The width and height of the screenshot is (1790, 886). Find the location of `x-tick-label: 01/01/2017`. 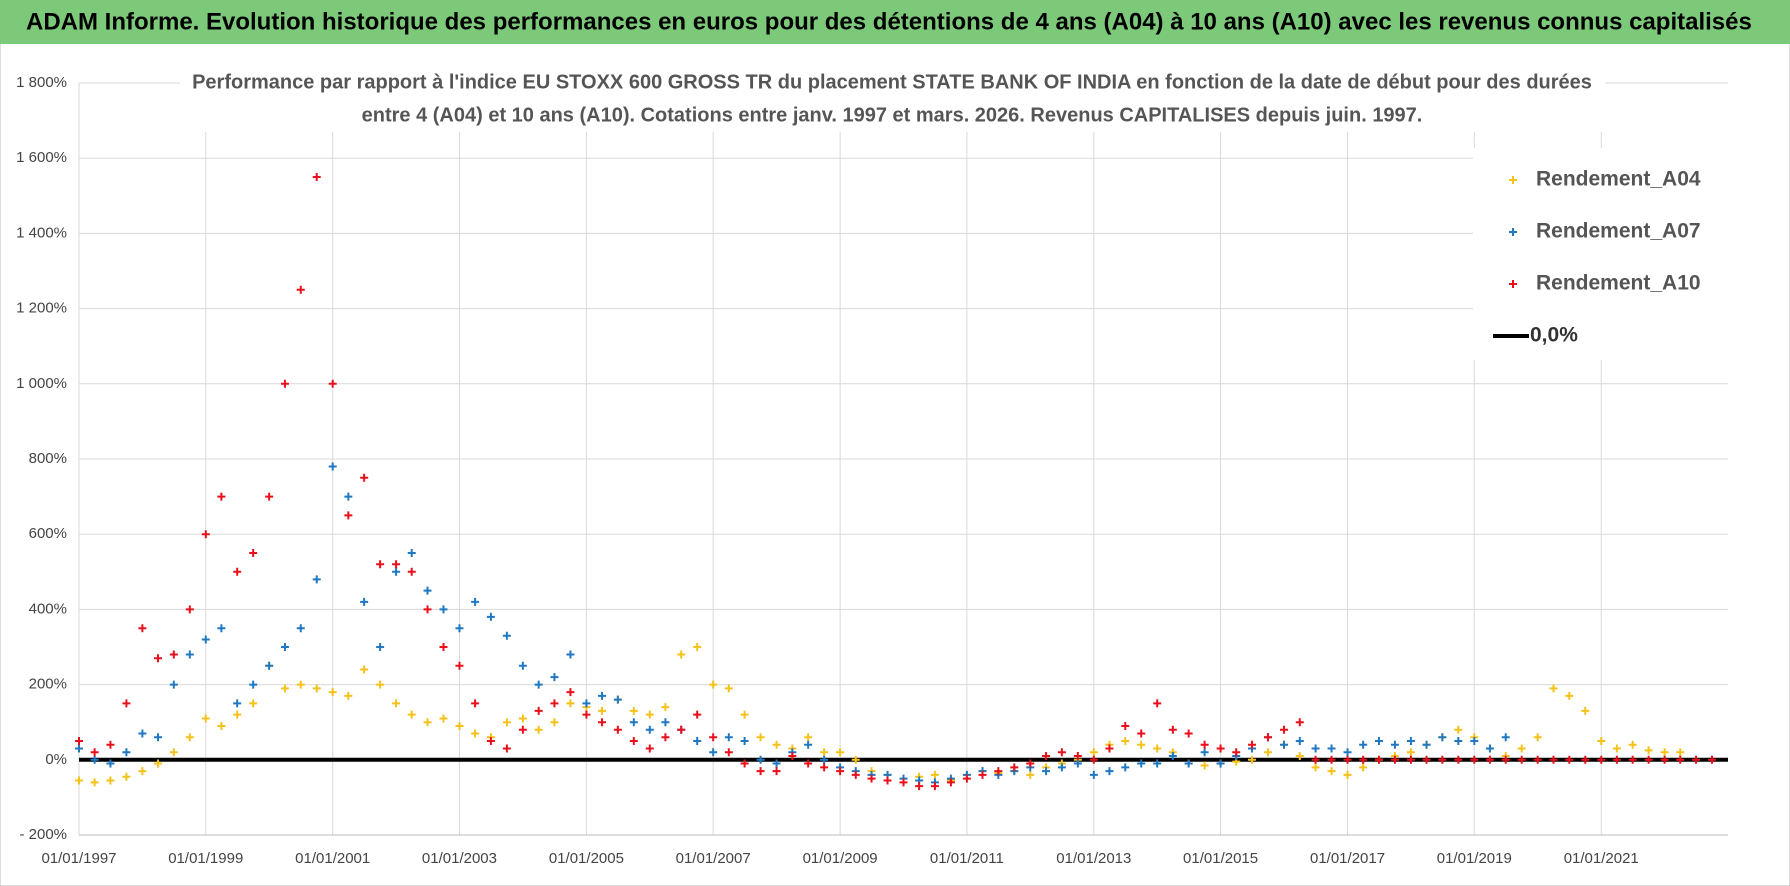

x-tick-label: 01/01/2017 is located at coordinates (1347, 858).